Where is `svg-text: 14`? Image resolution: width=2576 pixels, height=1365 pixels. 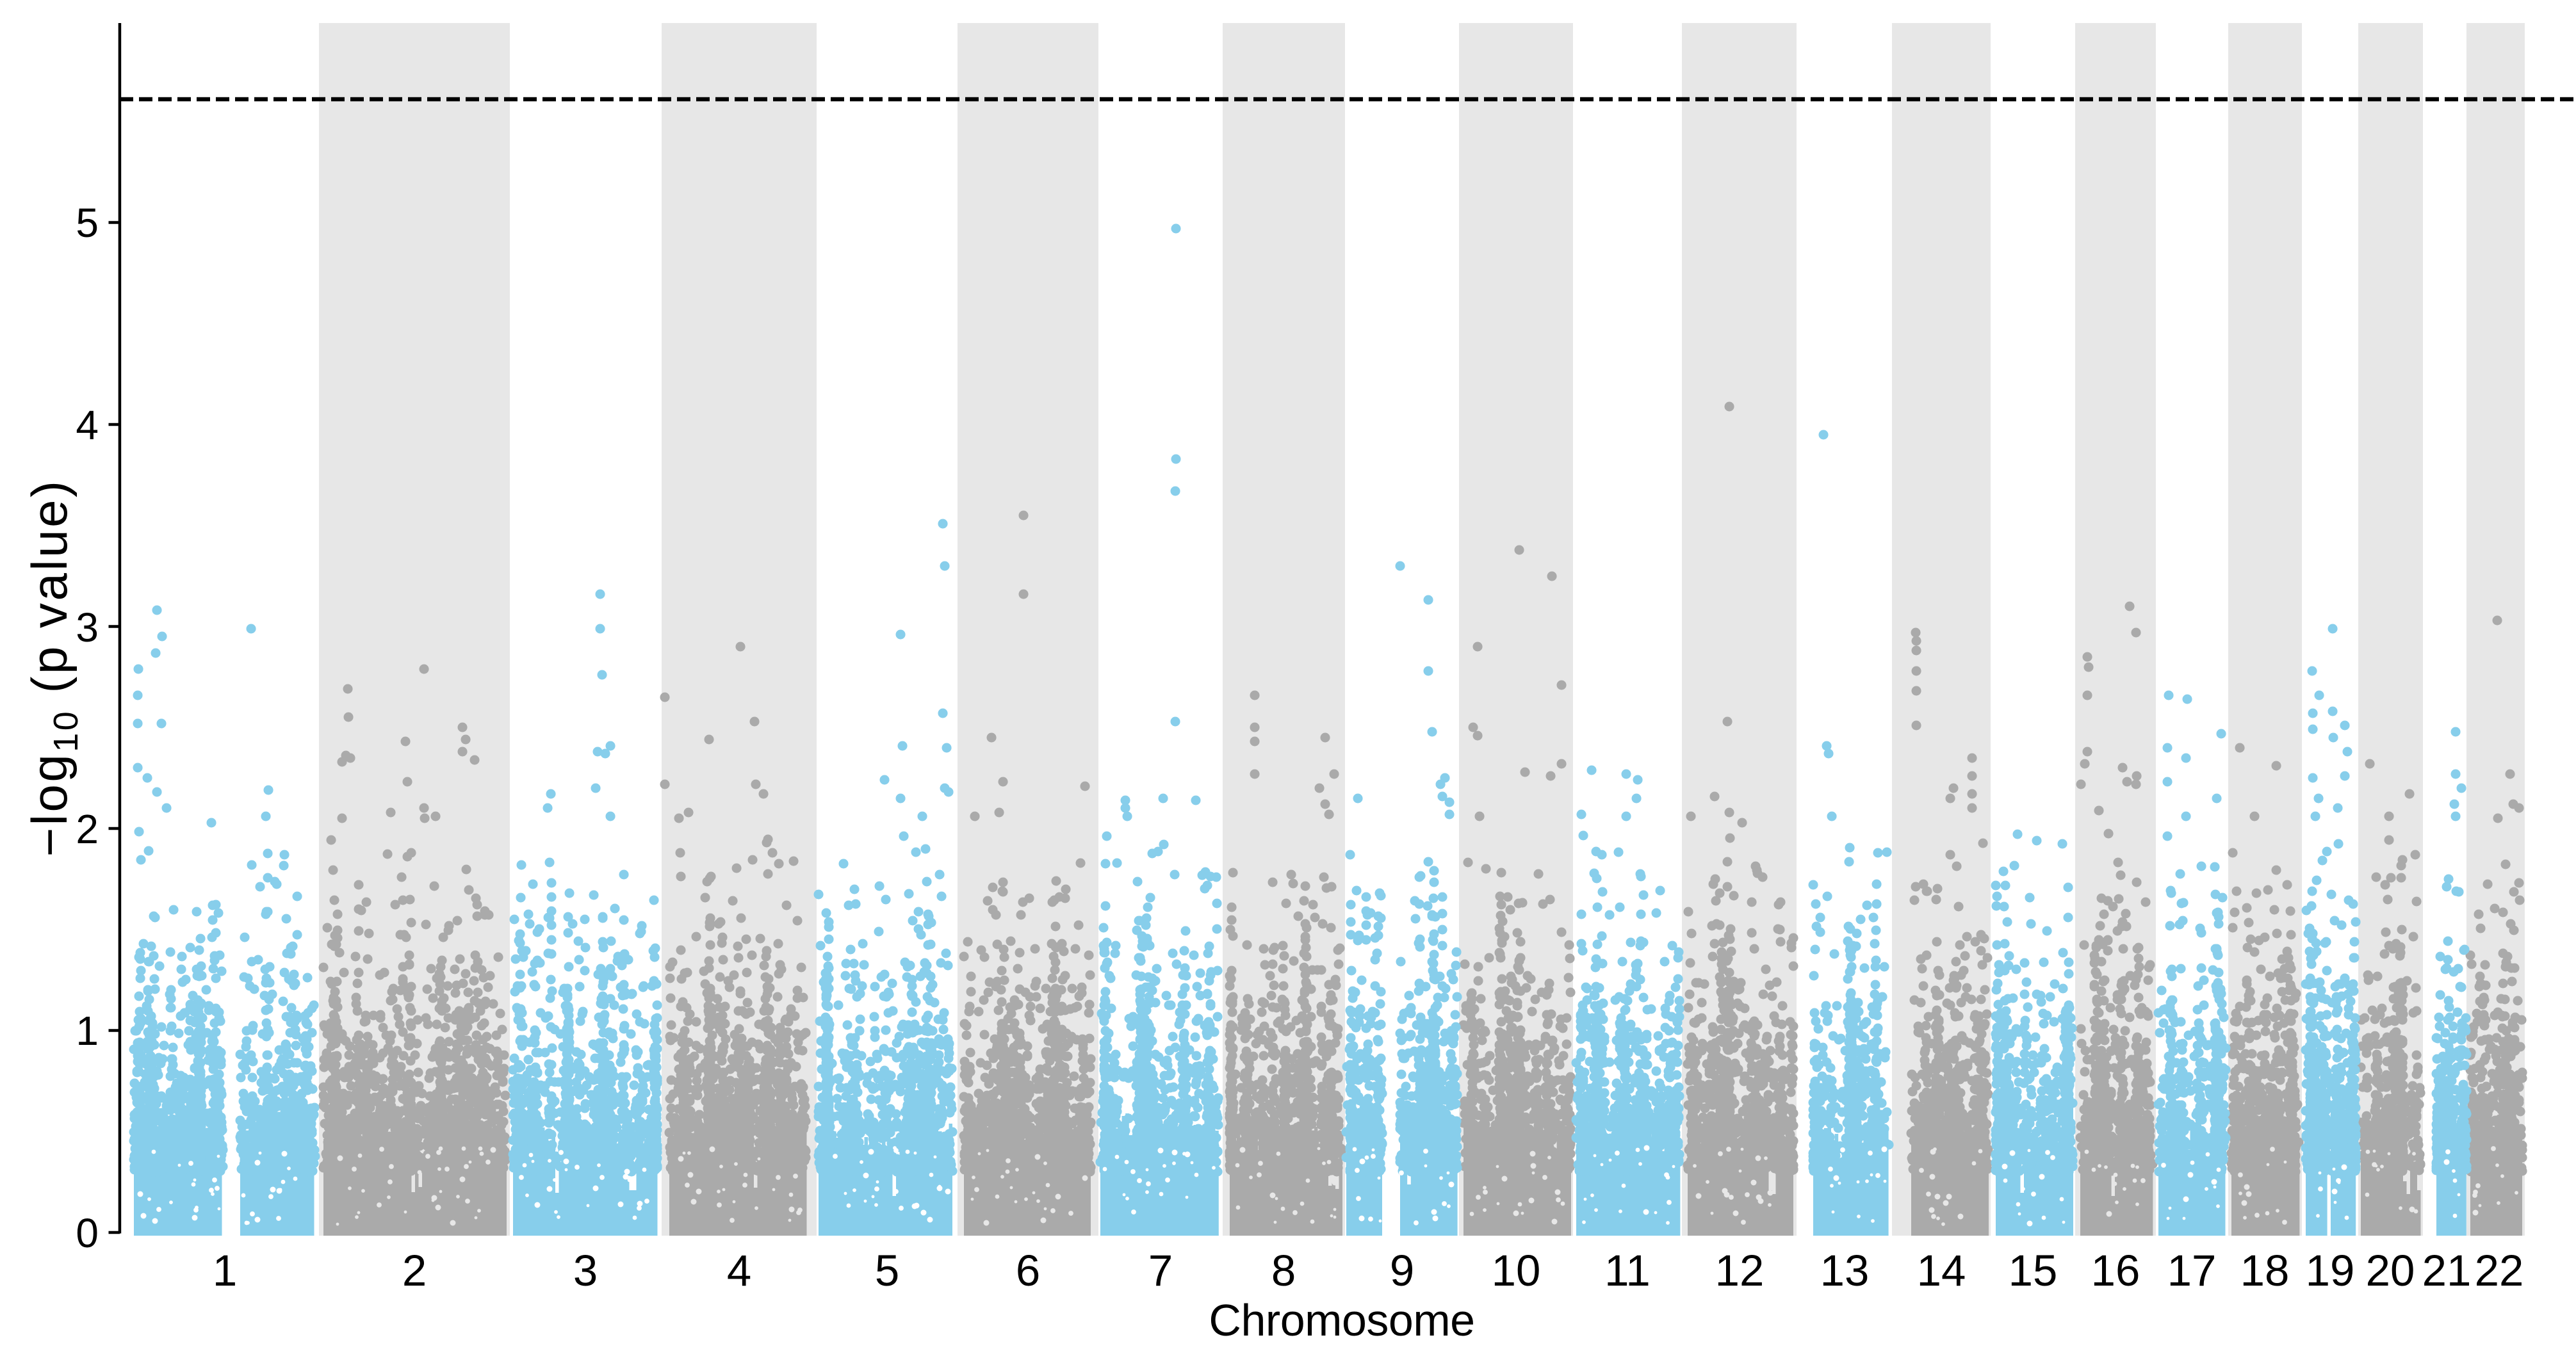 svg-text: 14 is located at coordinates (1941, 1270).